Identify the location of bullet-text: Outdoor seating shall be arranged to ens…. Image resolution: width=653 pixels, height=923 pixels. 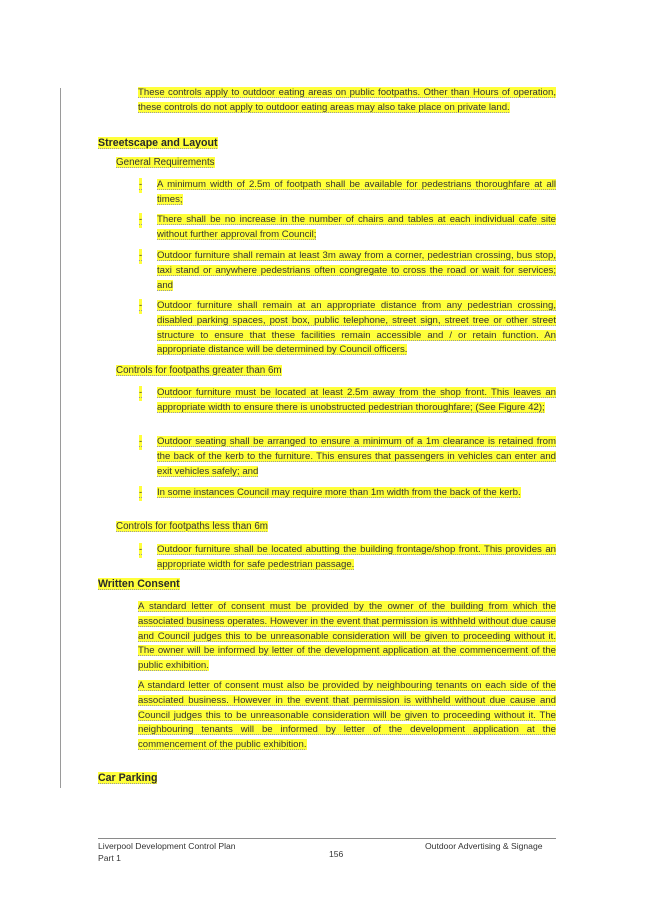
(356, 456).